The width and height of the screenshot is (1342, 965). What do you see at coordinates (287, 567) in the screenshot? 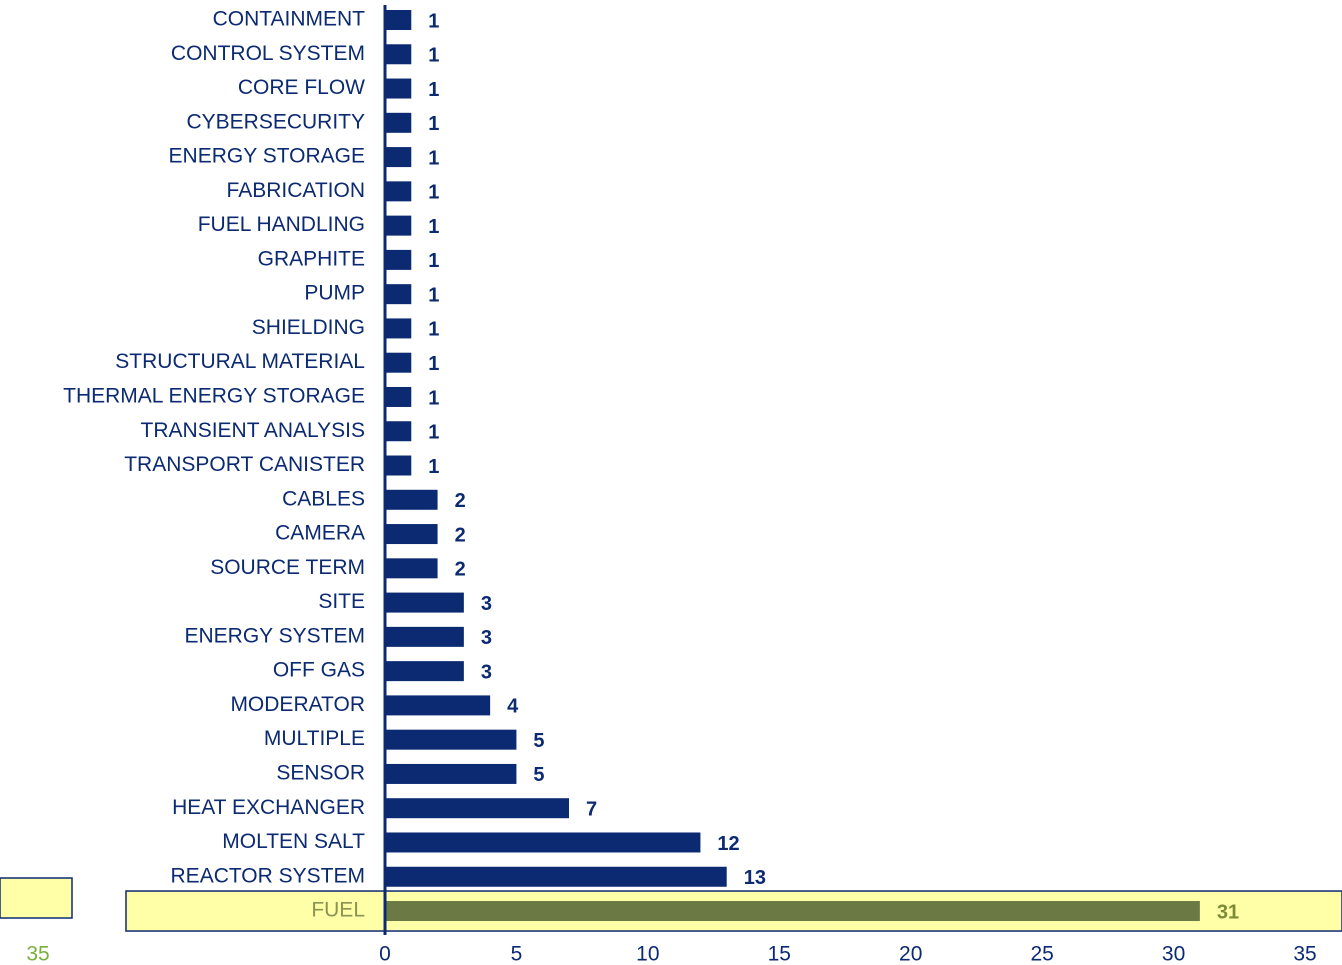
I see `y-tick-label: SOURCE TERM` at bounding box center [287, 567].